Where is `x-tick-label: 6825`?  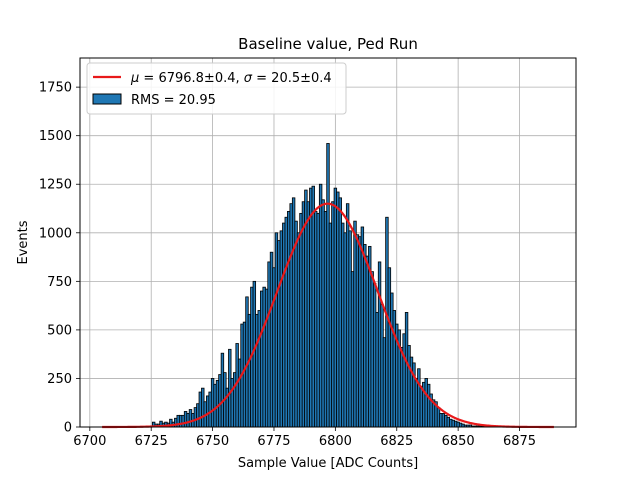
x-tick-label: 6825 is located at coordinates (396, 441).